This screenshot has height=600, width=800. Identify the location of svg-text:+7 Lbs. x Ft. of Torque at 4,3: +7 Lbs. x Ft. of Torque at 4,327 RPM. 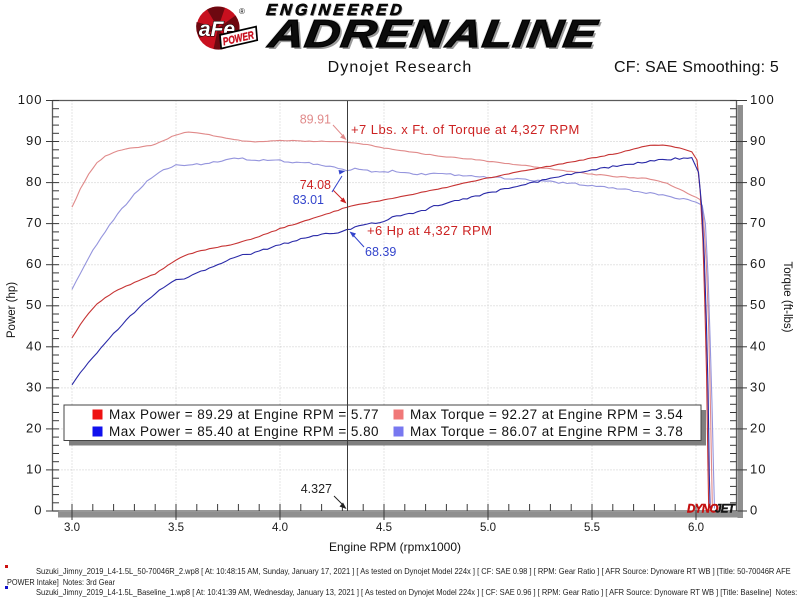
(465, 129).